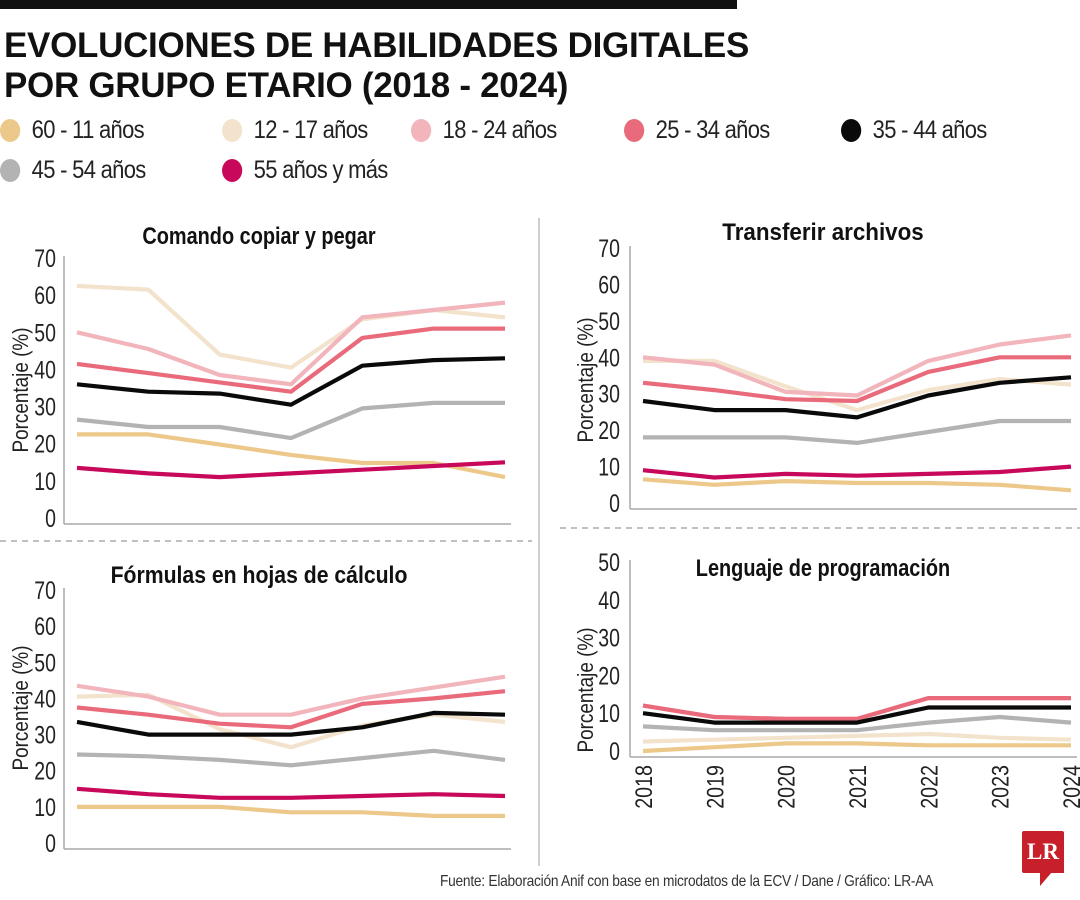  What do you see at coordinates (643, 787) in the screenshot?
I see `x-tick-label: 2018` at bounding box center [643, 787].